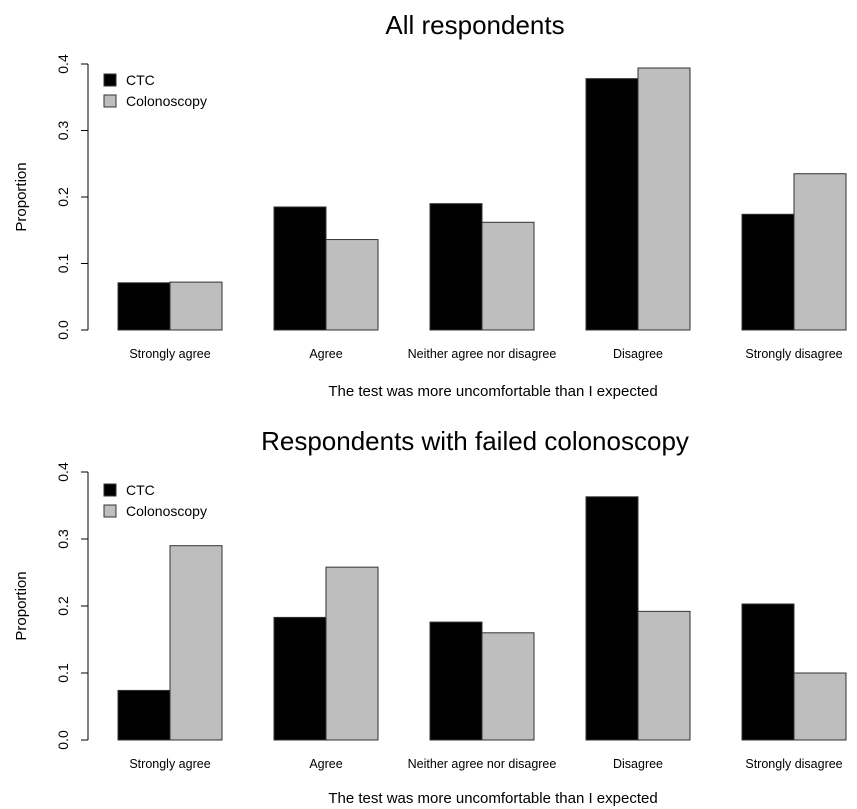 The image size is (857, 809). What do you see at coordinates (474, 25) in the screenshot?
I see `chart-title: All respondents` at bounding box center [474, 25].